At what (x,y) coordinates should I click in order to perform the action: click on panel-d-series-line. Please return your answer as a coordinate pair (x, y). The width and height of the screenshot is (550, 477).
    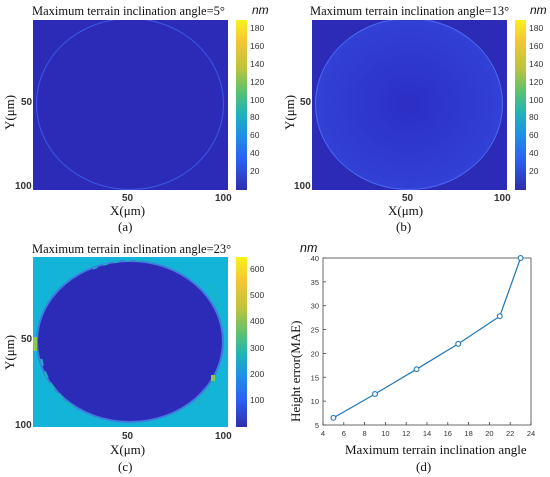
    Looking at the image, I should click on (427, 338).